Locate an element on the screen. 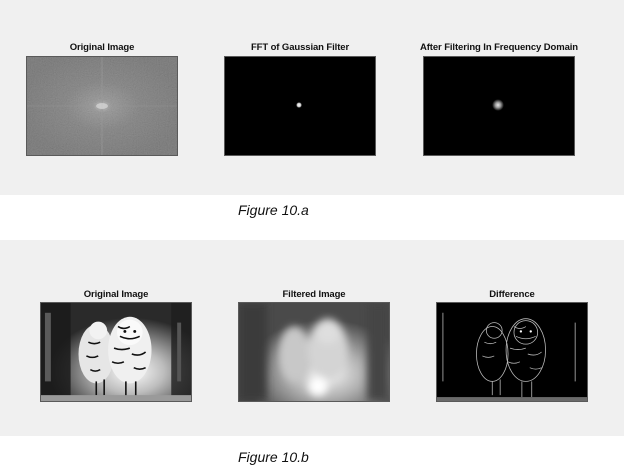 This screenshot has width=624, height=471. subplot-title: Difference is located at coordinates (512, 294).